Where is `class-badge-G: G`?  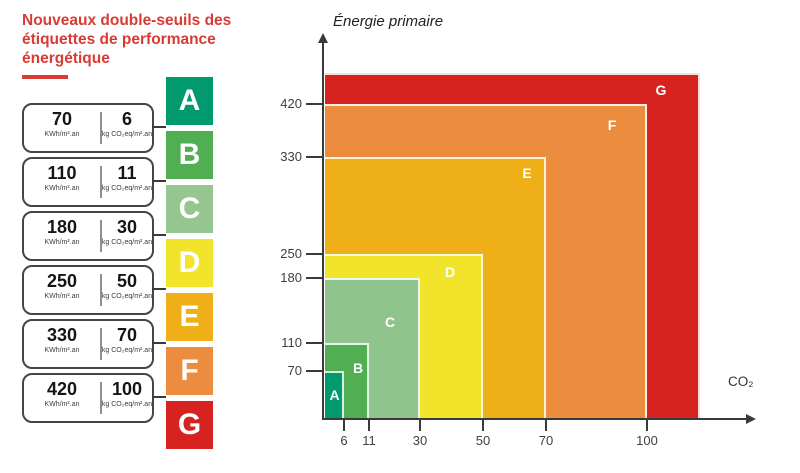 class-badge-G: G is located at coordinates (189, 425).